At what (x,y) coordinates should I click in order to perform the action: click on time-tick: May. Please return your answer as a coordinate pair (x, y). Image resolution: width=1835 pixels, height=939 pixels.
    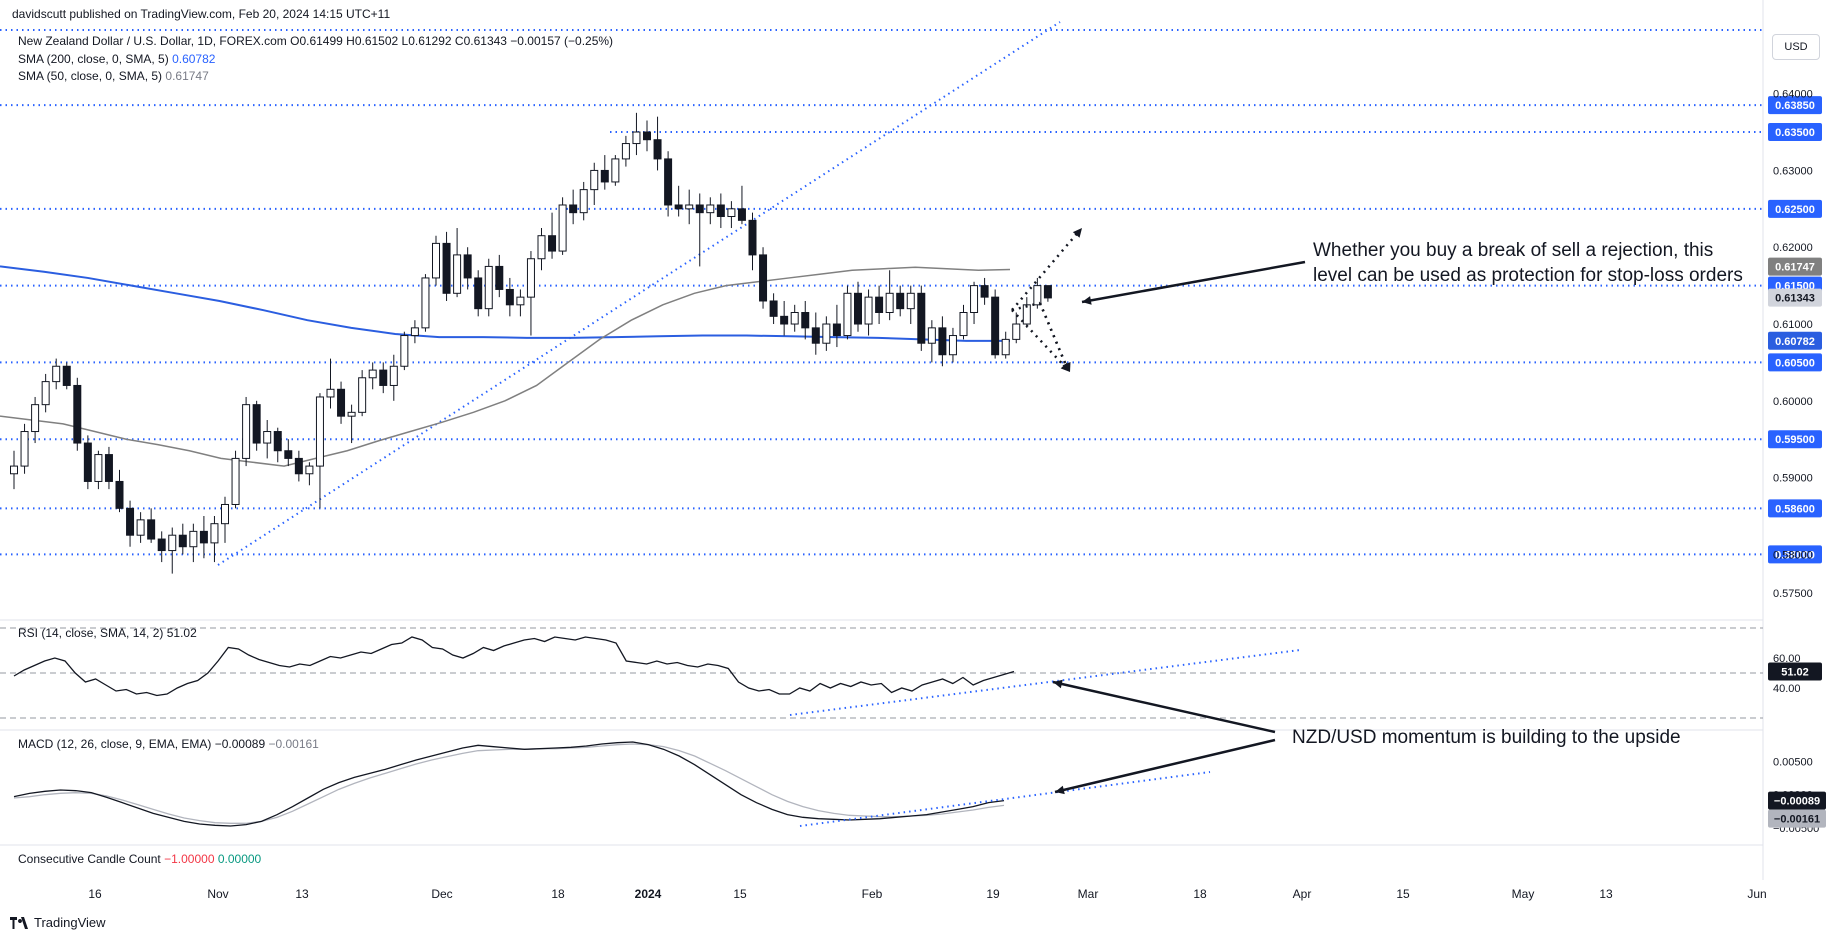
    Looking at the image, I should click on (1523, 894).